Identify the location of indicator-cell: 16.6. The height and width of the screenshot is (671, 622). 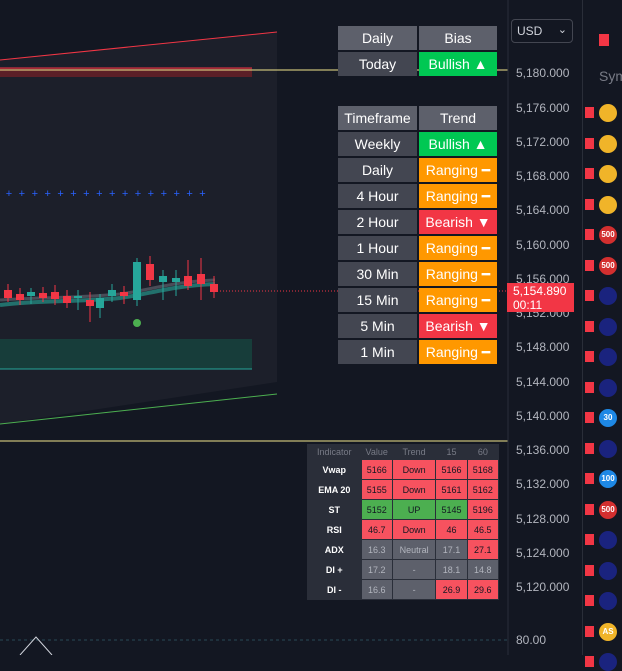
(376, 589).